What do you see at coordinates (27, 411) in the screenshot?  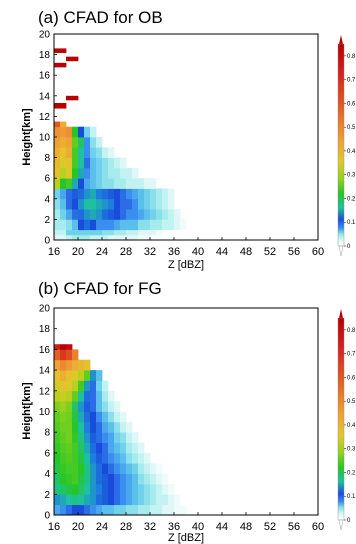 I see `panel-b-y-label: Height[km]` at bounding box center [27, 411].